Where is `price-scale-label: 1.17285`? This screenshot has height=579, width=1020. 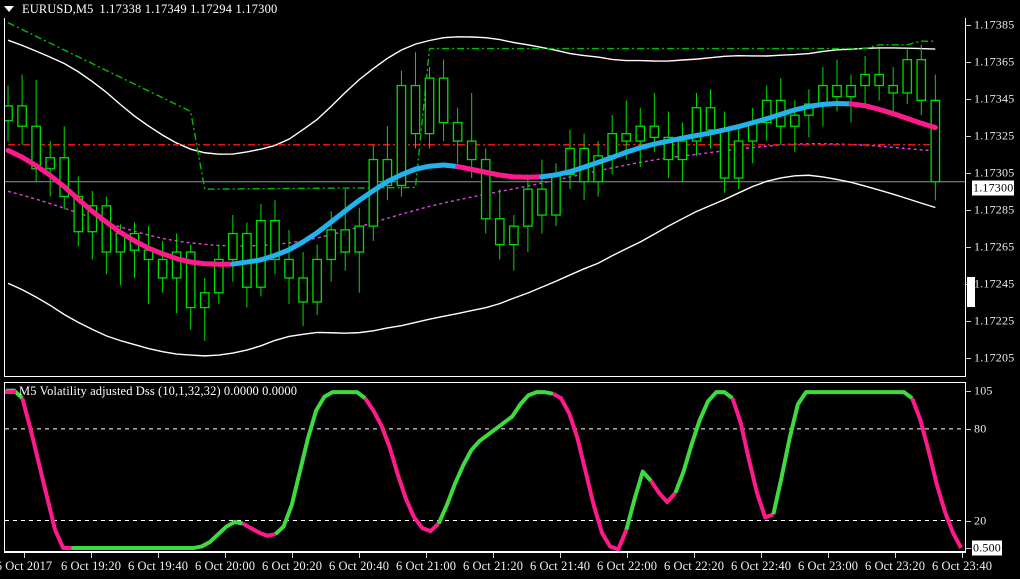 price-scale-label: 1.17285 is located at coordinates (994, 209).